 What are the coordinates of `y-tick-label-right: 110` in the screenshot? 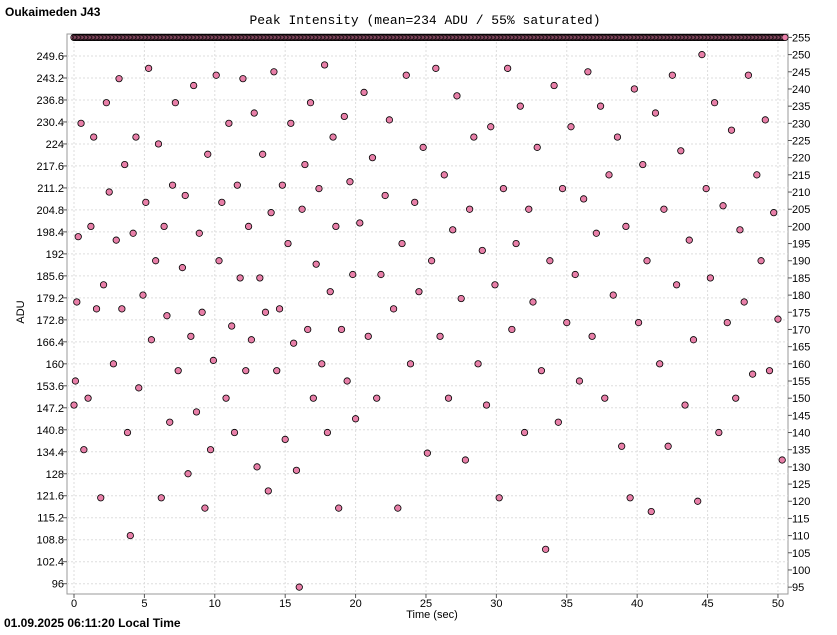 It's located at (801, 537).